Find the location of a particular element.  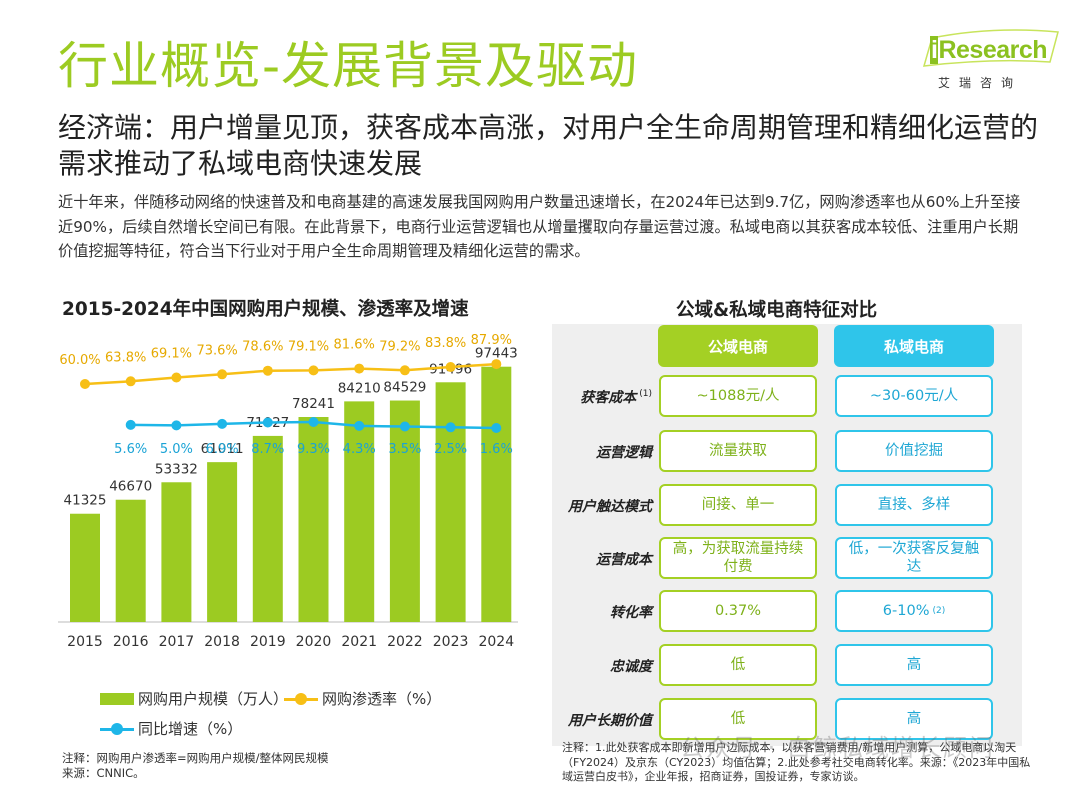

watermark: 公众号 · 白鲸私域增长顾问 is located at coordinates (837, 748).